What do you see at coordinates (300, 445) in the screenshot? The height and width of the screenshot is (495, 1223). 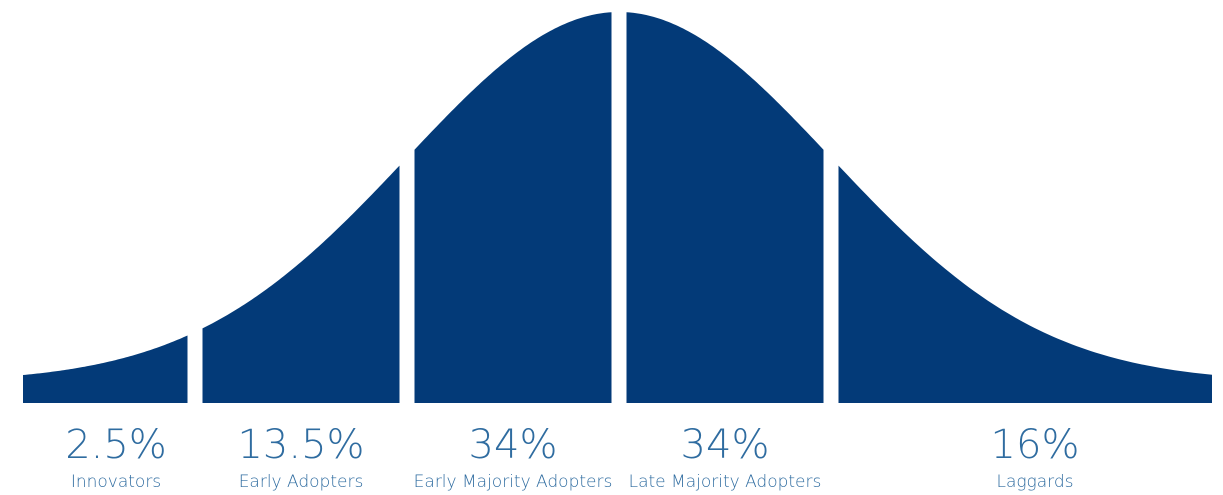 I see `segment-percent-label: 13.5%` at bounding box center [300, 445].